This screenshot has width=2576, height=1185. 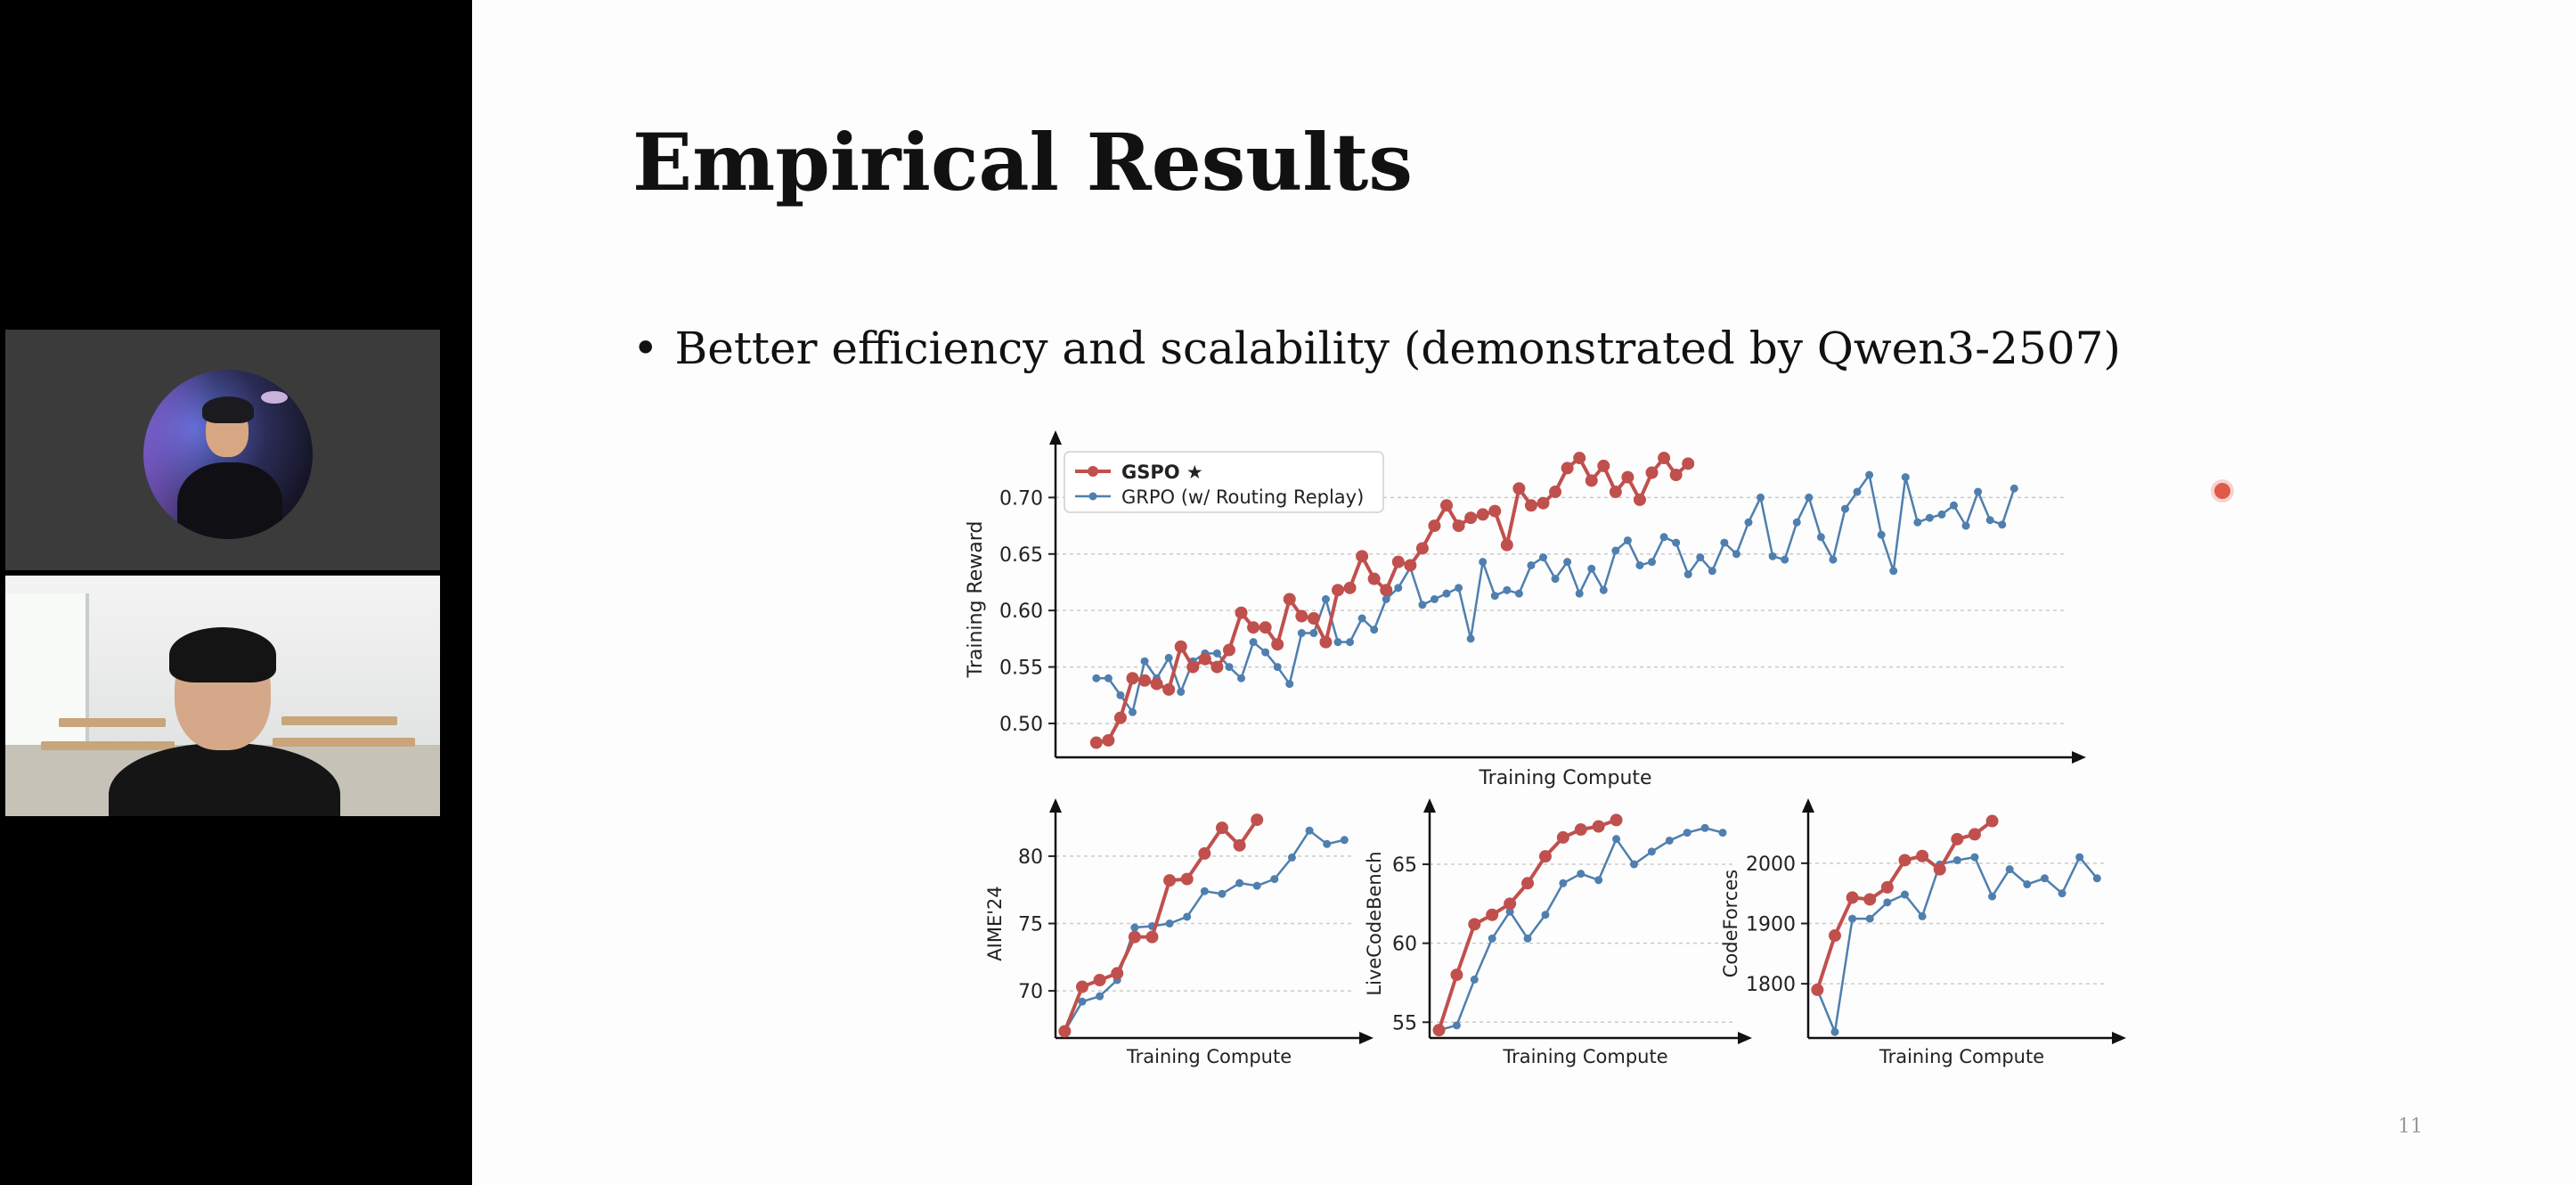 What do you see at coordinates (1904, 905) in the screenshot?
I see `codeforces-gspo-series-line` at bounding box center [1904, 905].